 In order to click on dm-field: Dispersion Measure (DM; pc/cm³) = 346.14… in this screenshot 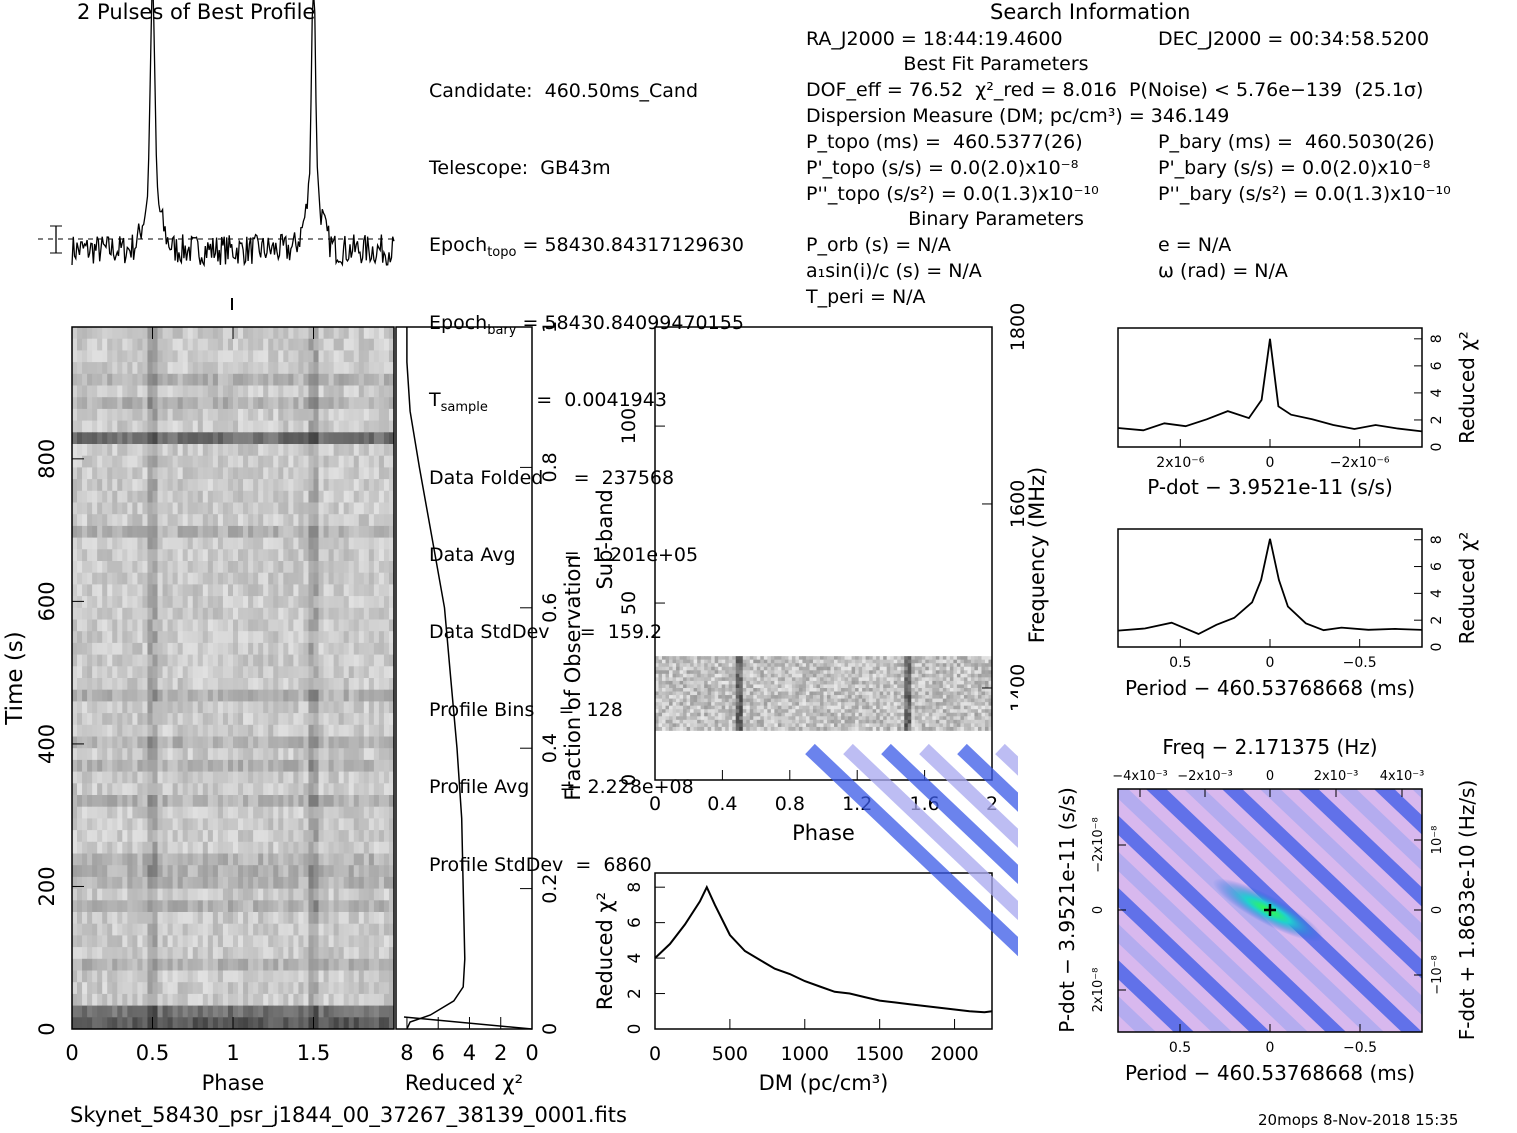, I will do `click(1018, 116)`.